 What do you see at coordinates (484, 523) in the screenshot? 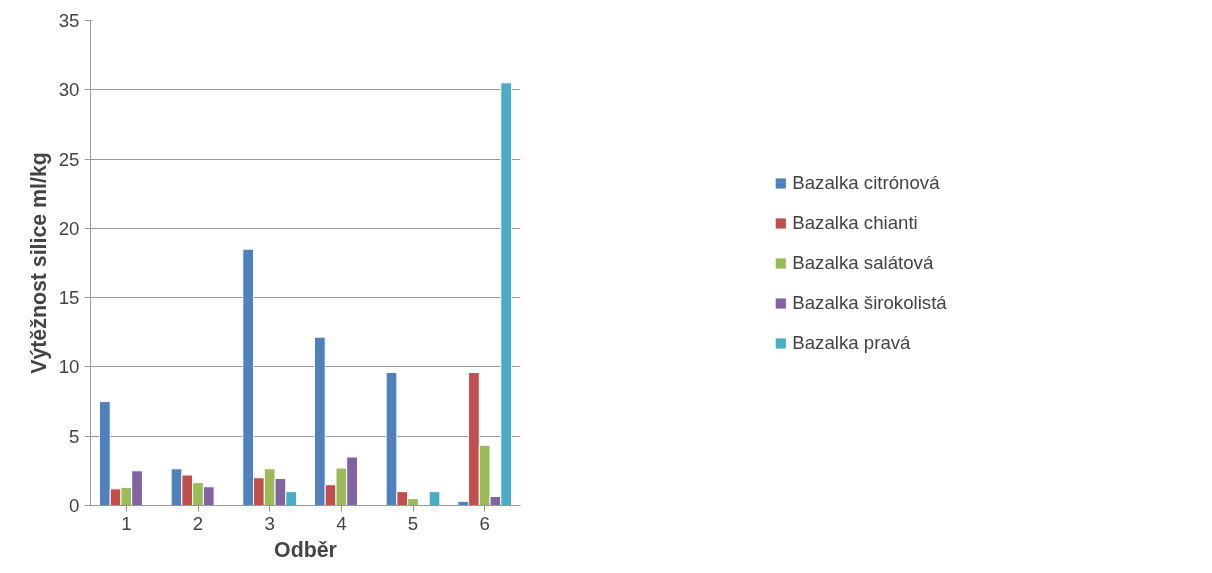
I see `x-tick-label: 6` at bounding box center [484, 523].